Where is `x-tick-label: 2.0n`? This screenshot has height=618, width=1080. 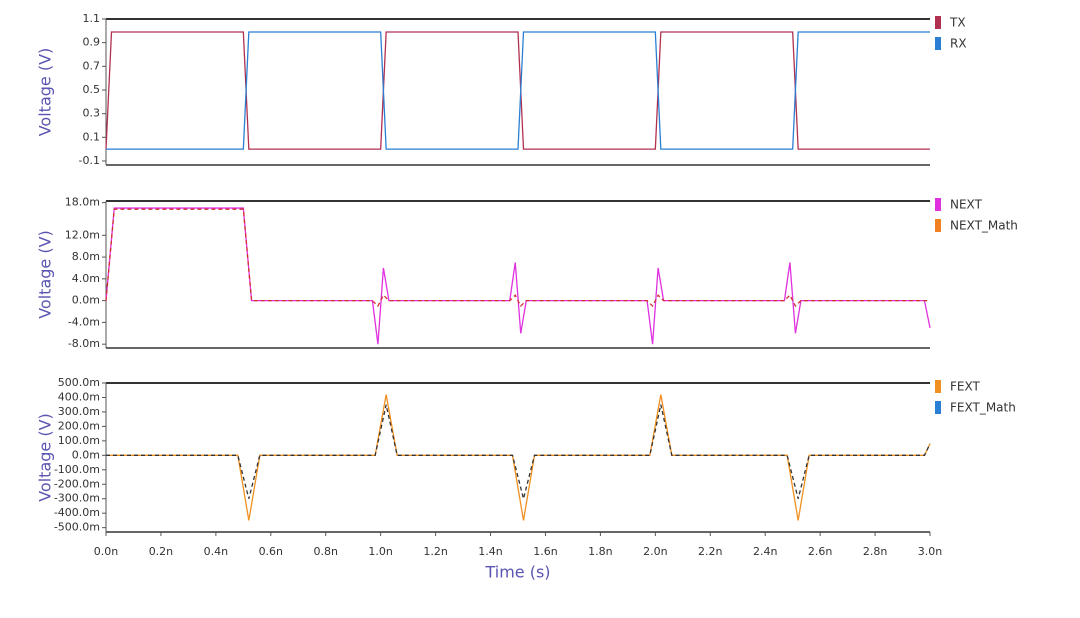
x-tick-label: 2.0n is located at coordinates (655, 551).